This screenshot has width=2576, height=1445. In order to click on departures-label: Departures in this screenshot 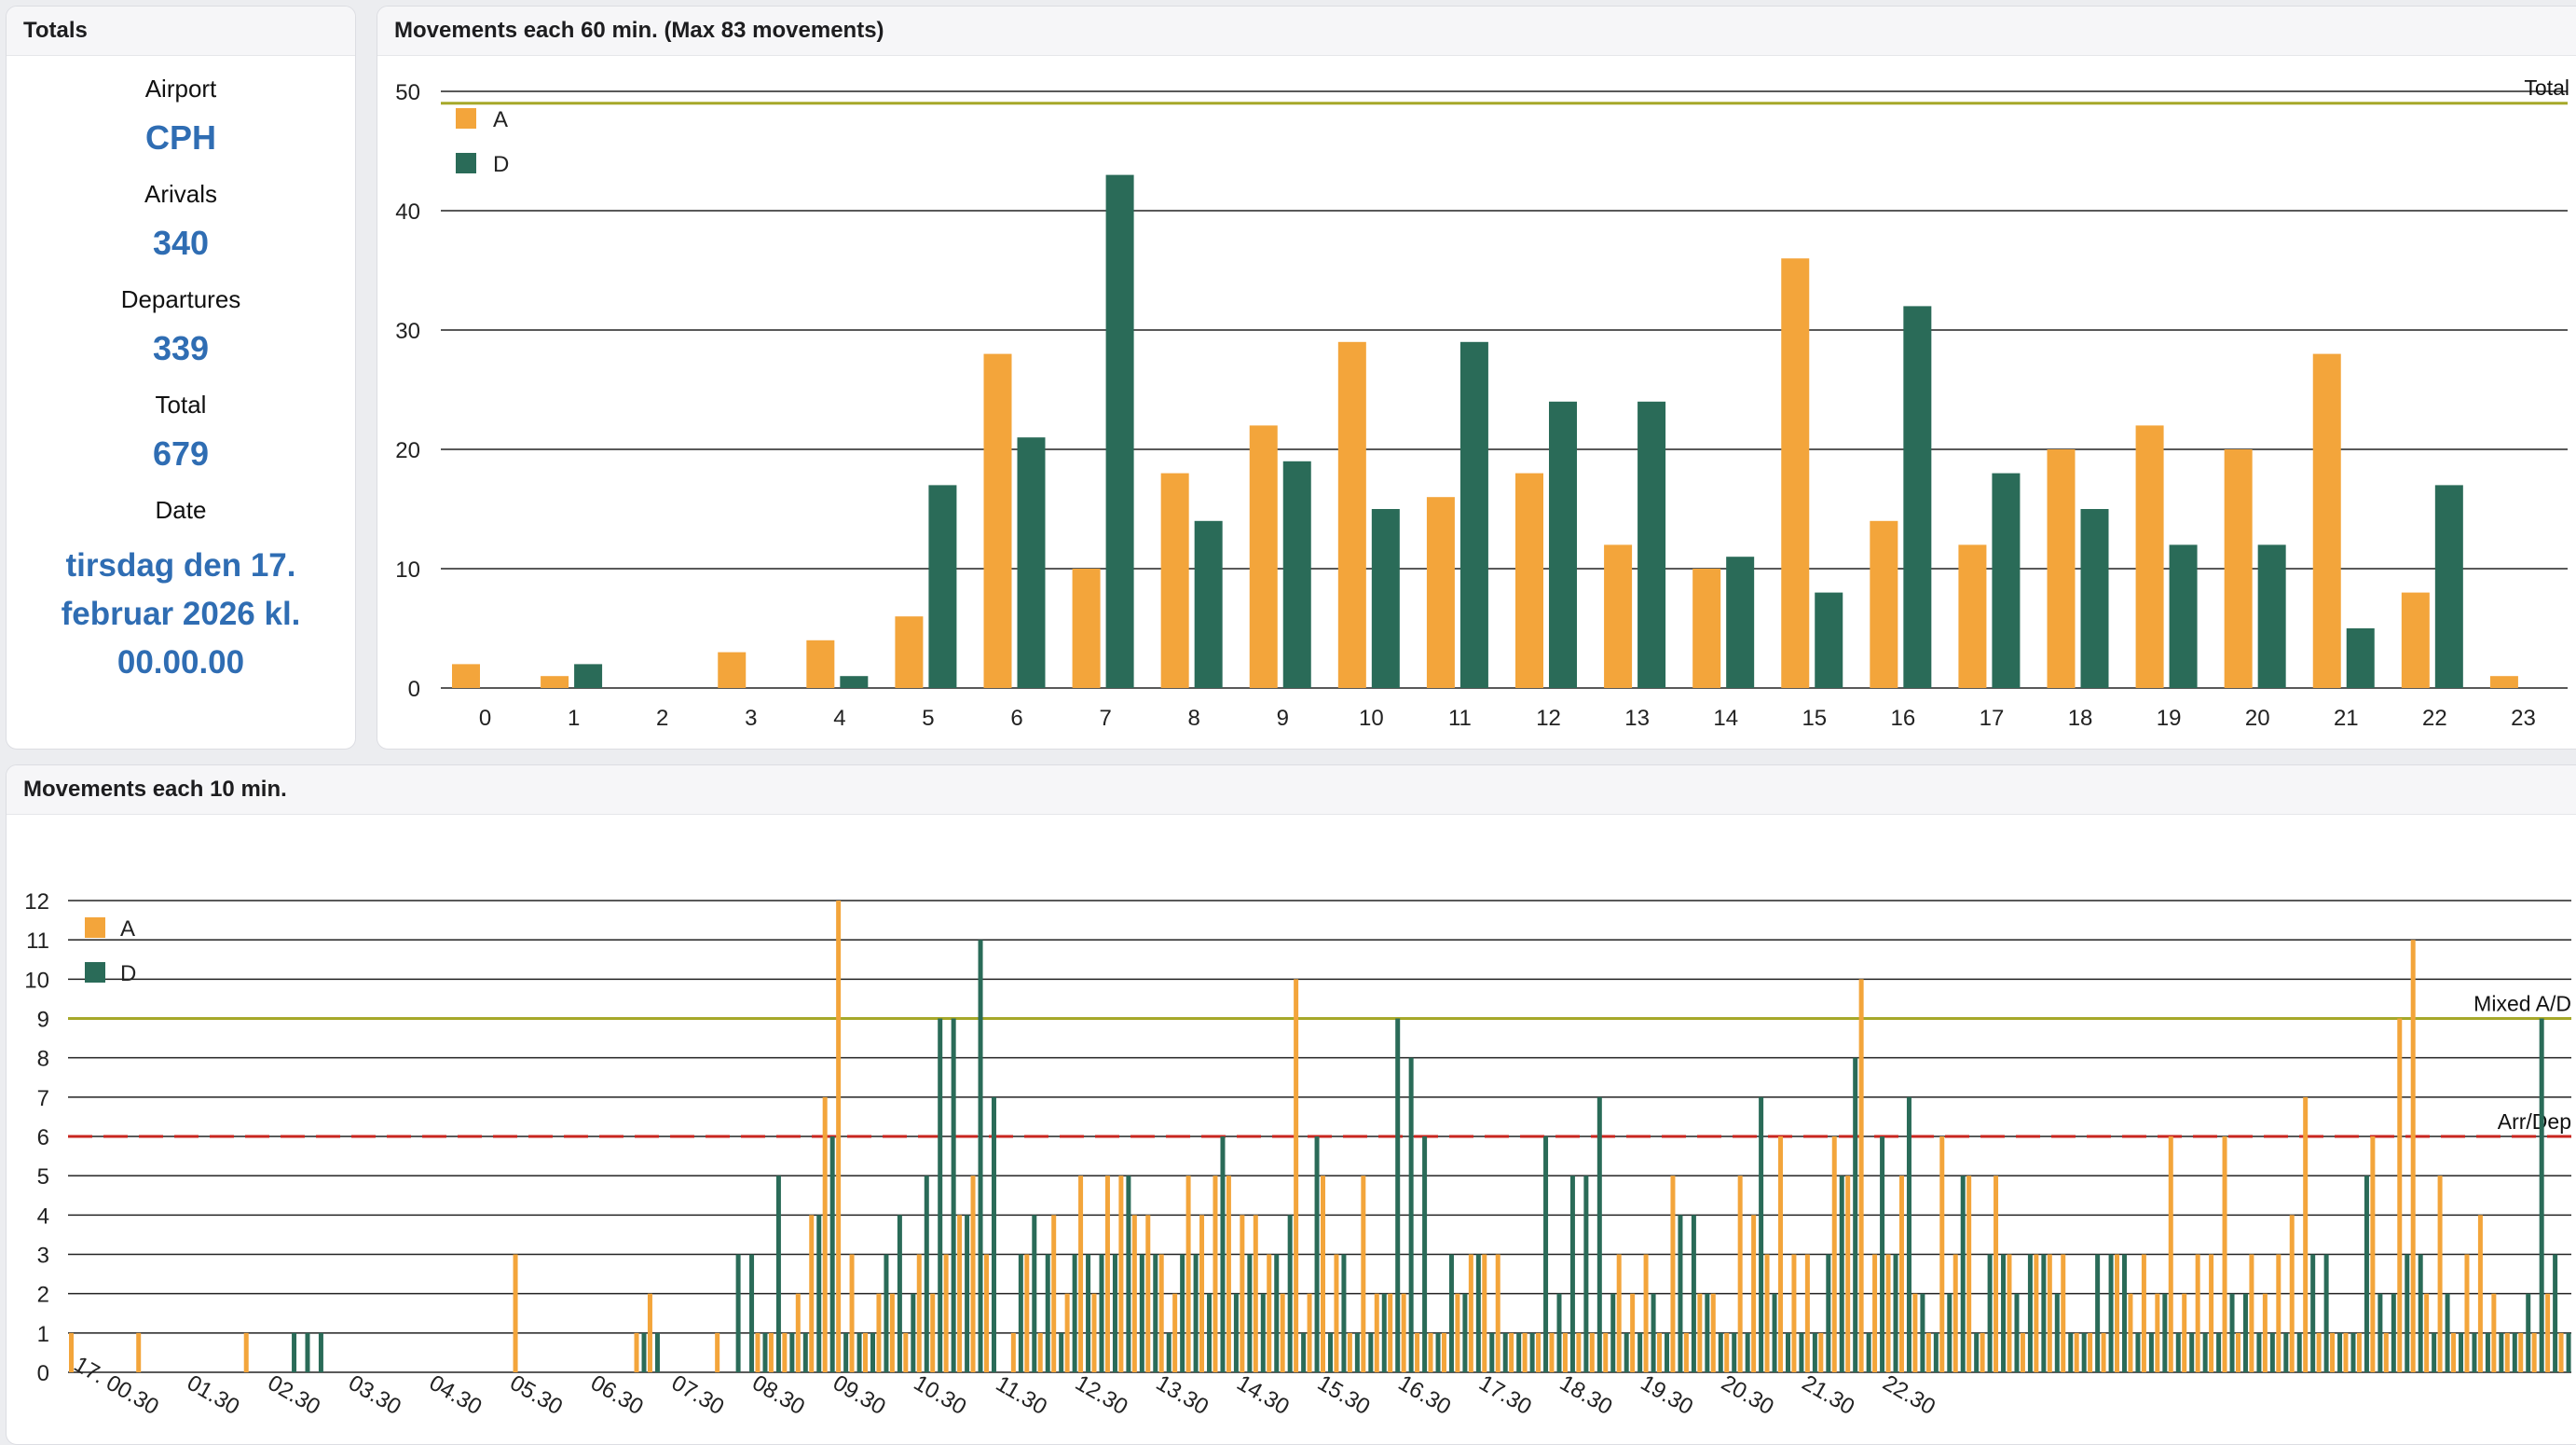, I will do `click(180, 299)`.